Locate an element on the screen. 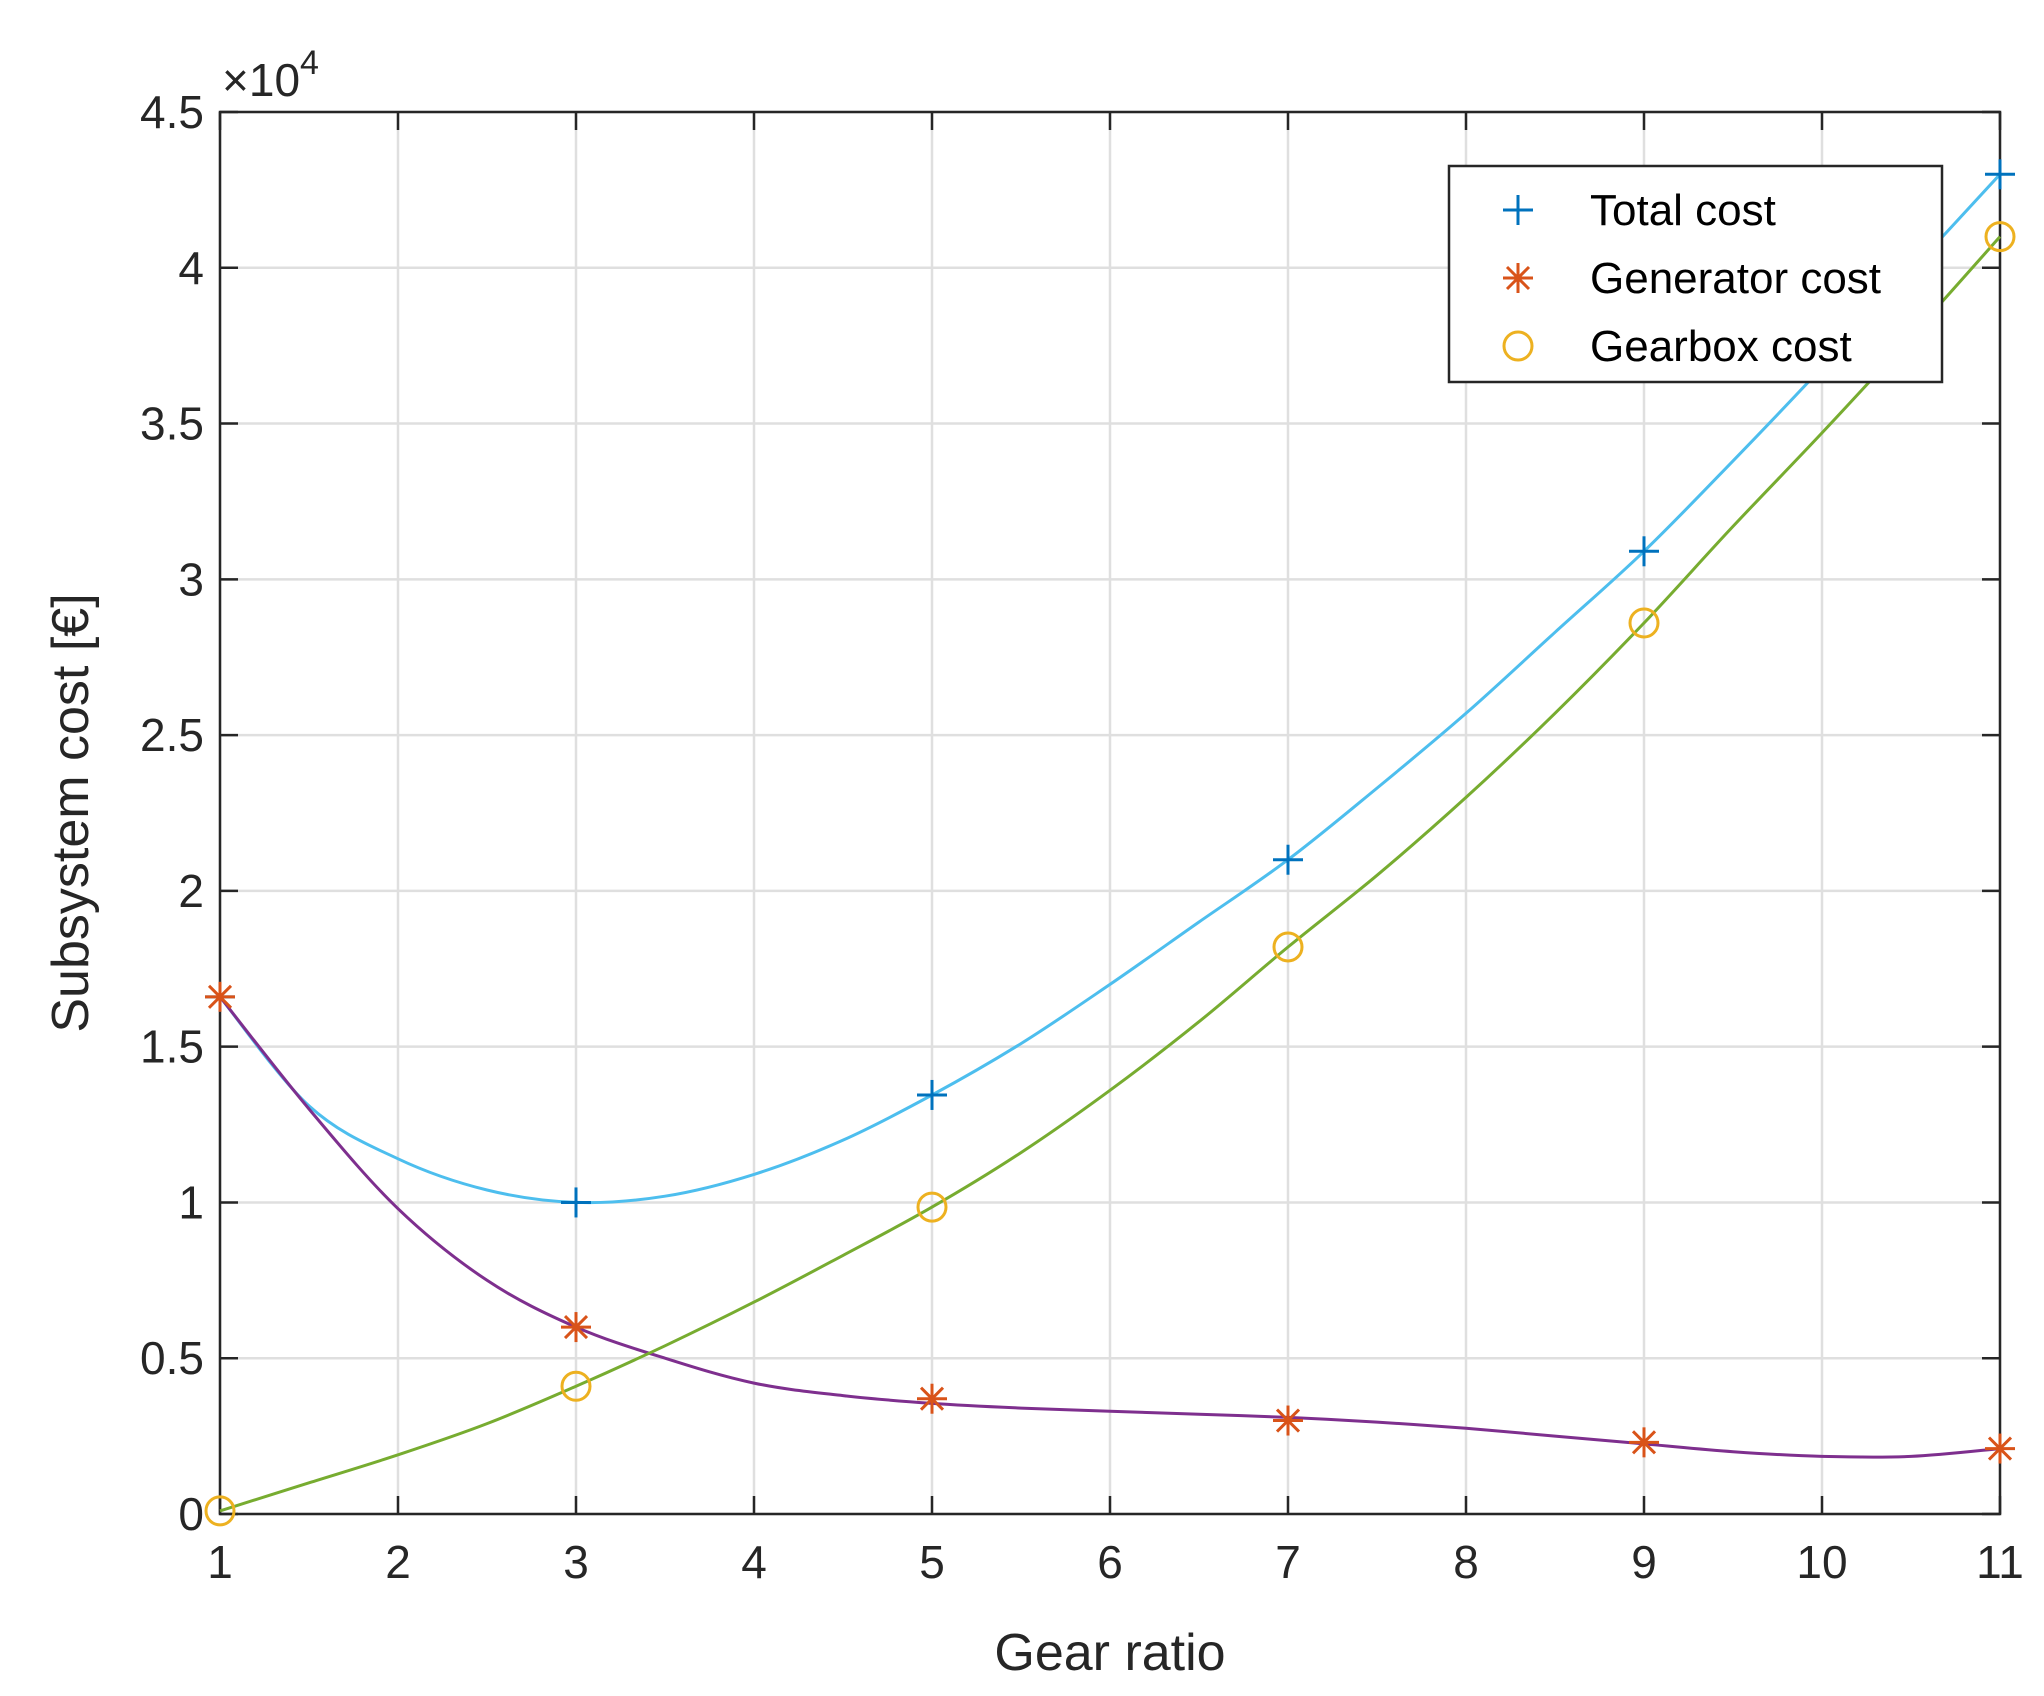 The image size is (2044, 1696). y-tick-labels: 0 0.5 1 1.5 2 2.5 3 3.5 4 4.5 is located at coordinates (172, 813).